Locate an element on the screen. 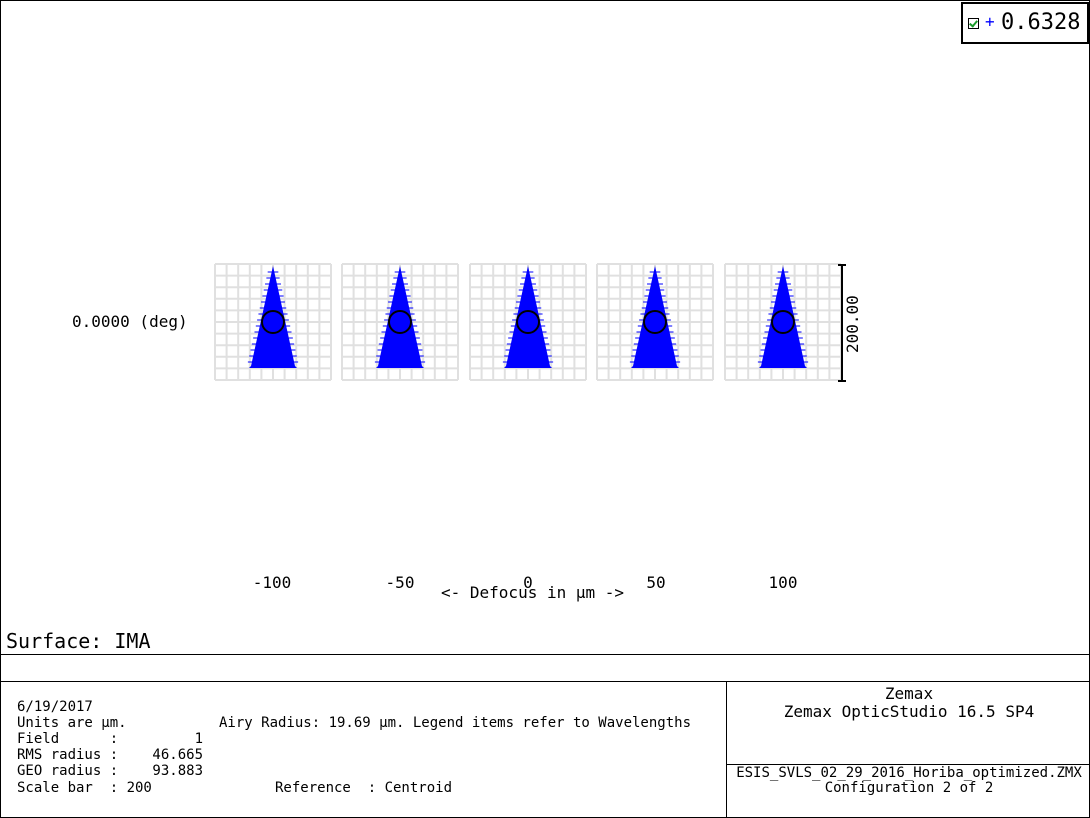 This screenshot has width=1090, height=818. reference-text: Reference : Centroid is located at coordinates (364, 788).